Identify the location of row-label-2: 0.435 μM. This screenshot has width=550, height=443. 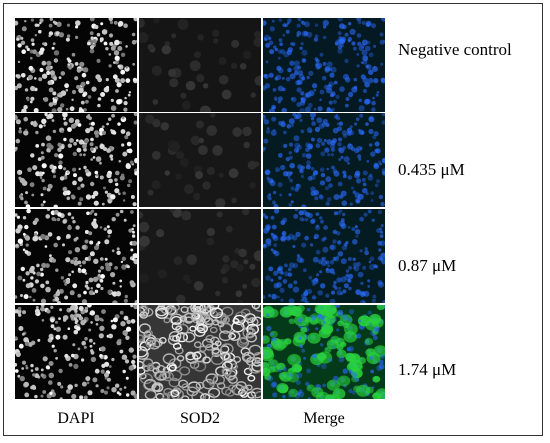
(431, 169).